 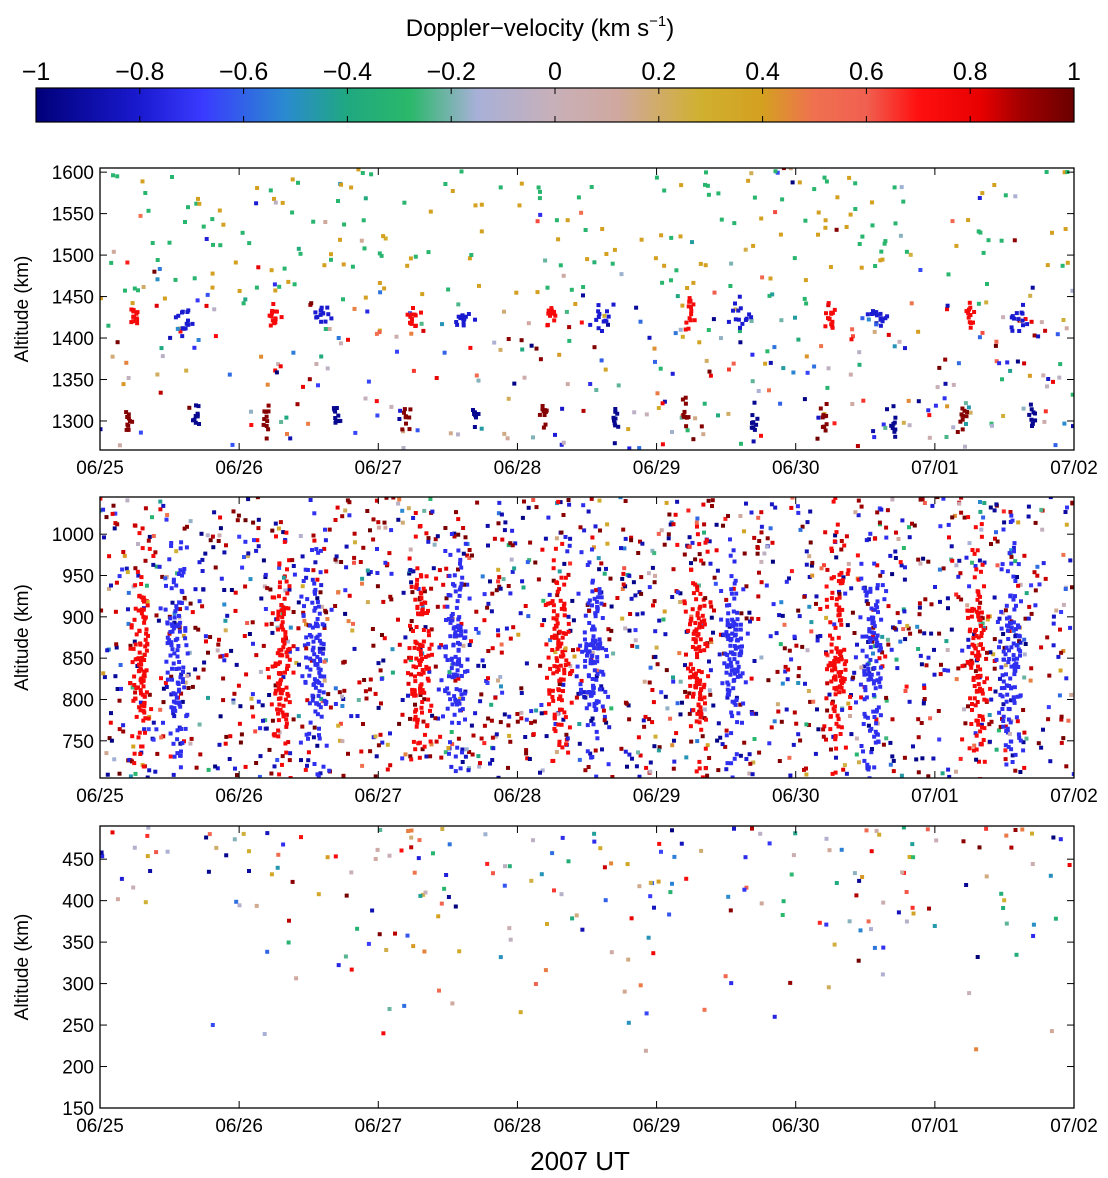 I want to click on colorbar-tick-label: −1, so click(x=36, y=72).